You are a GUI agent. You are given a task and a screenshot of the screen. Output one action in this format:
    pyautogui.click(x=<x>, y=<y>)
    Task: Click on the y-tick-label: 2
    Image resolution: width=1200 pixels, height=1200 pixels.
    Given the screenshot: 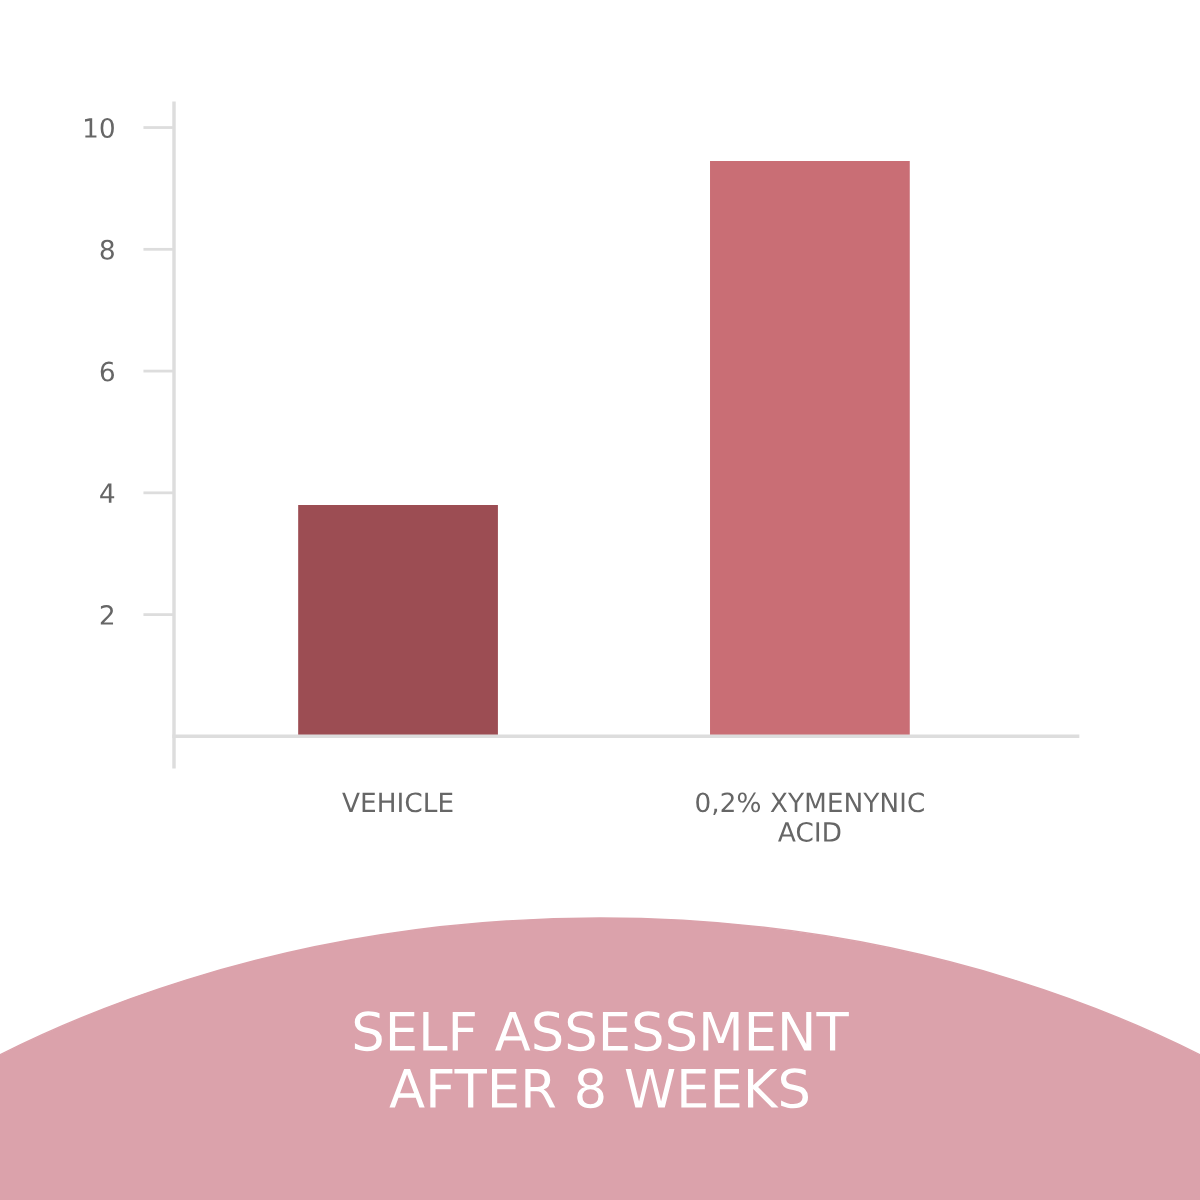 What is the action you would take?
    pyautogui.click(x=107, y=615)
    